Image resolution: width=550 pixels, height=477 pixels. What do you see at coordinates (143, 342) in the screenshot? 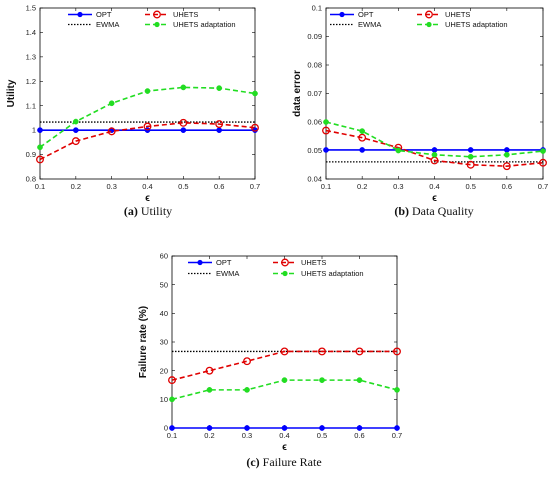
I see `y-axis-label: Failure rate (%)` at bounding box center [143, 342].